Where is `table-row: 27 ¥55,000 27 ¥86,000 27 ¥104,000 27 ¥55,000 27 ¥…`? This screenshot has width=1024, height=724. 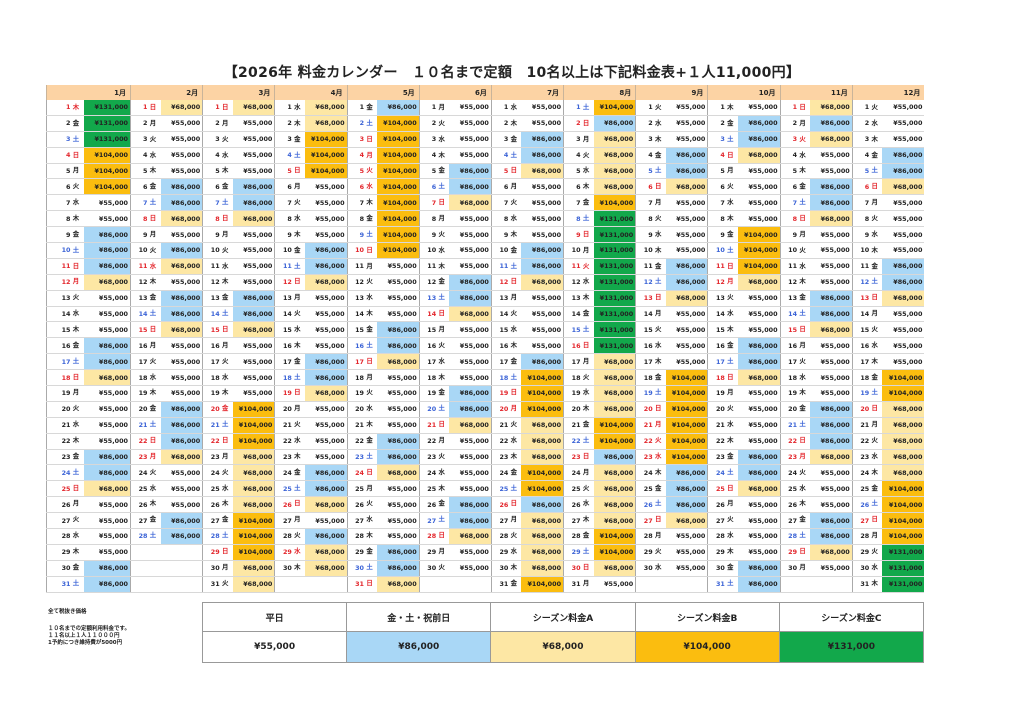
table-row: 27 ¥55,000 27 ¥86,000 27 ¥104,000 27 ¥55,000 27 ¥… is located at coordinates (485, 521).